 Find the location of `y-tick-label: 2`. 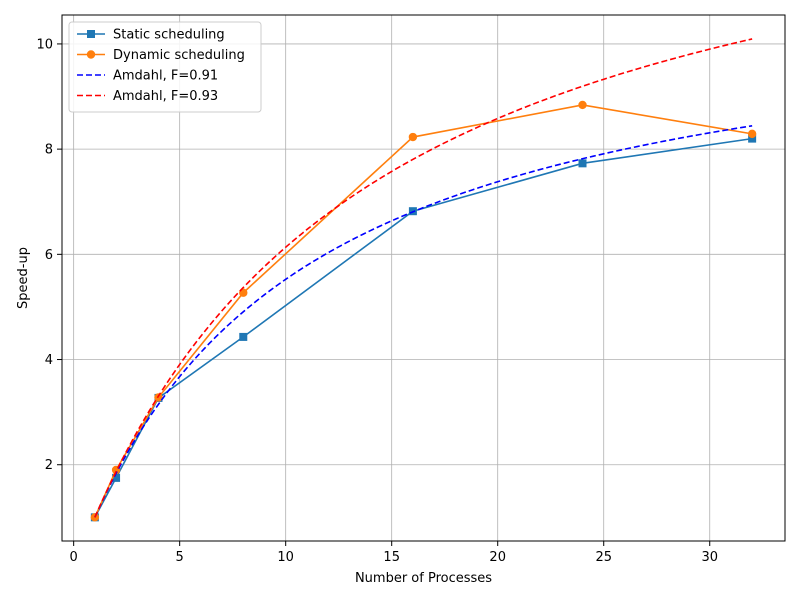

y-tick-label: 2 is located at coordinates (49, 465).